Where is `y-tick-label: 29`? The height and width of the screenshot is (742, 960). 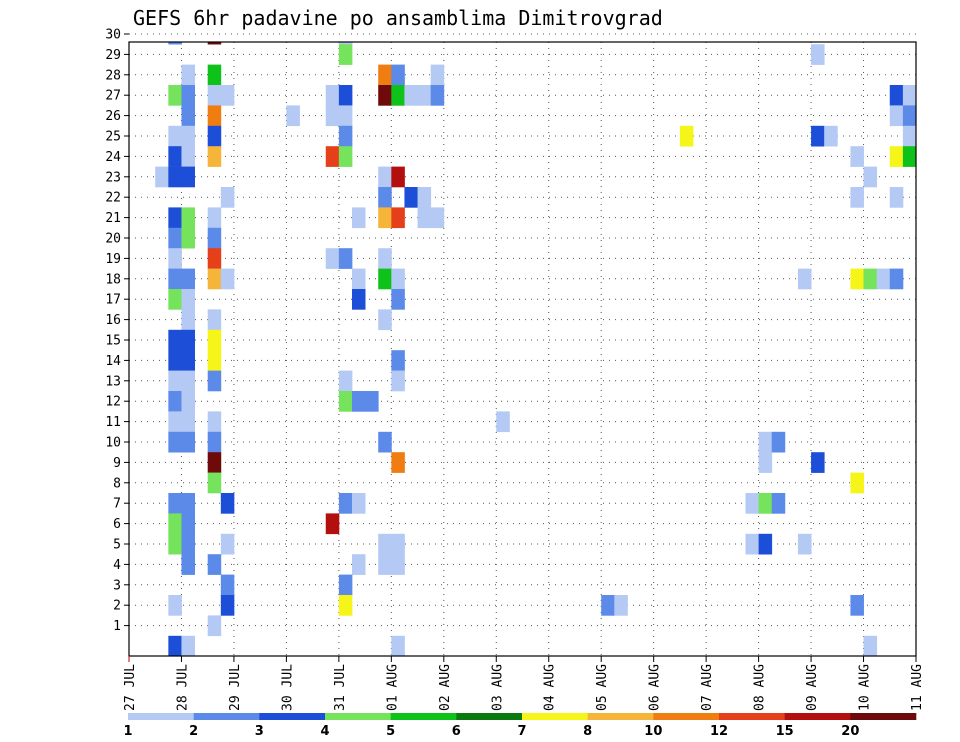 y-tick-label: 29 is located at coordinates (113, 55).